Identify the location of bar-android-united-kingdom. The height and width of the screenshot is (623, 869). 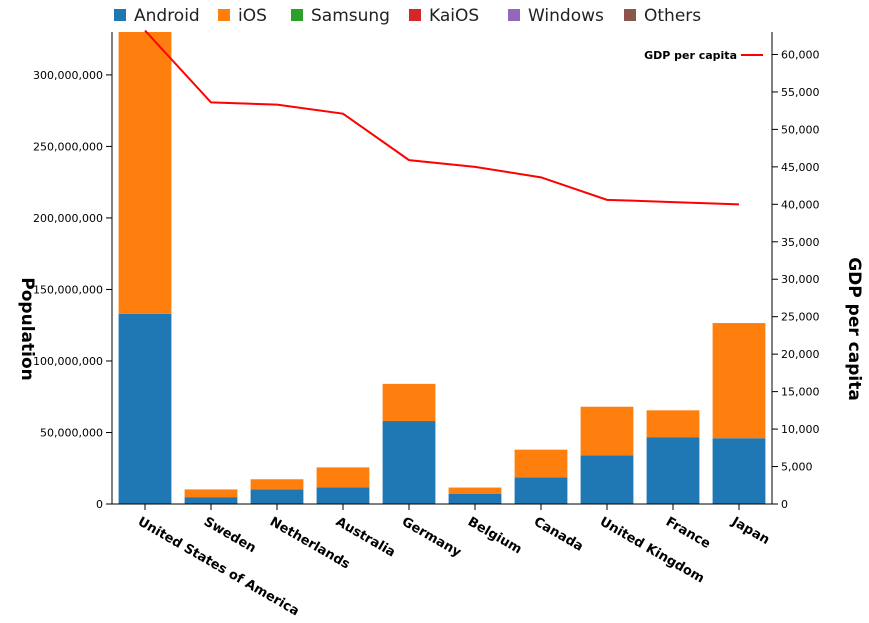
(607, 479).